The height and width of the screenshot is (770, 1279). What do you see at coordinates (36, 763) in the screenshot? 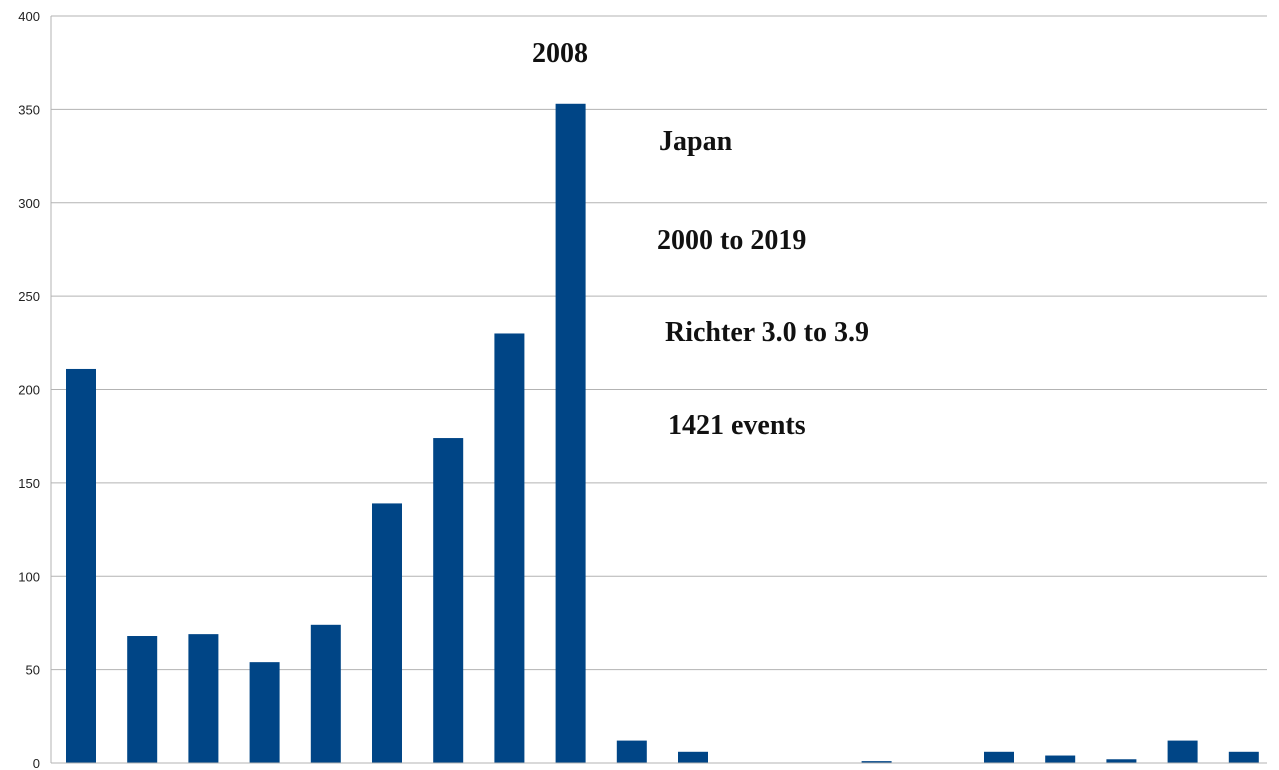
I see `y-tick-label: 0` at bounding box center [36, 763].